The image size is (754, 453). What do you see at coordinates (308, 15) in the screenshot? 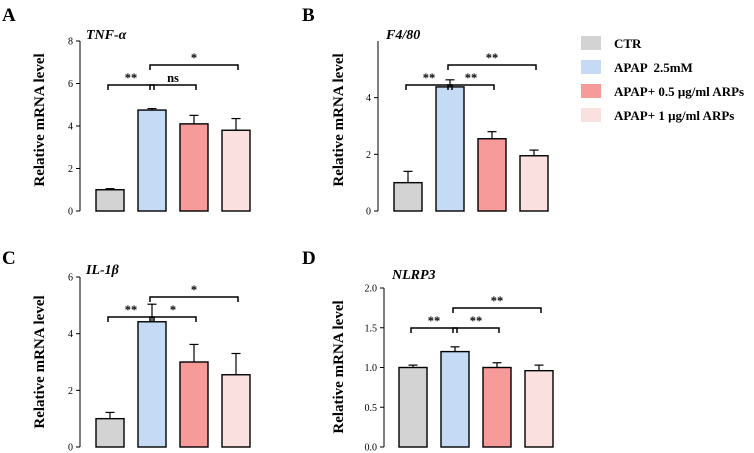
I see `panel-label-b: B` at bounding box center [308, 15].